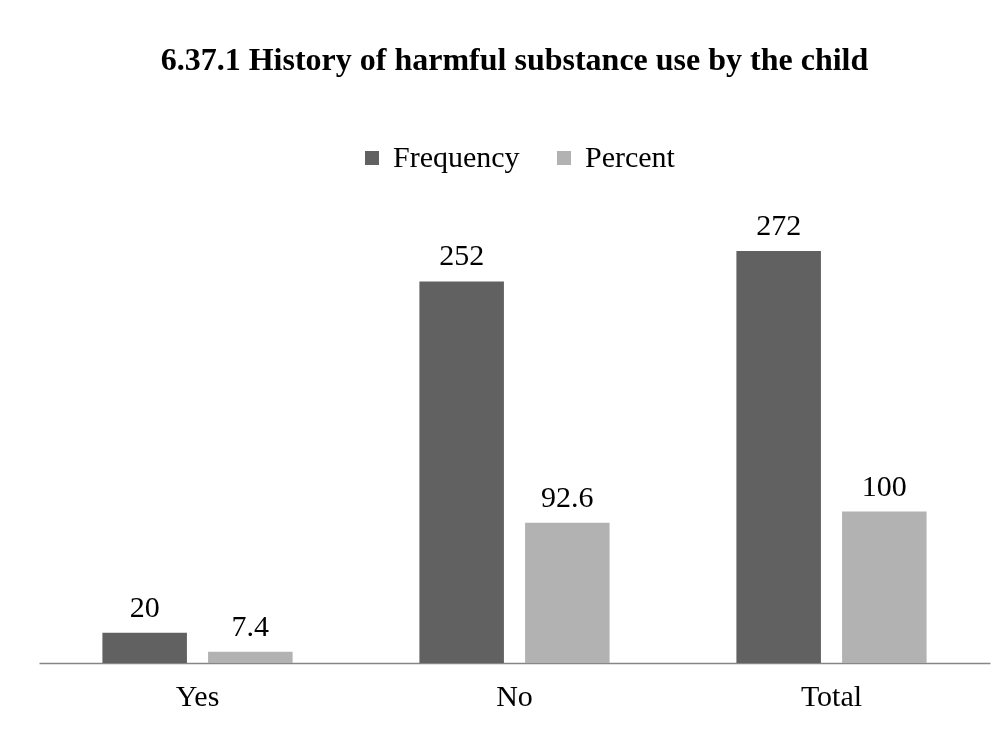 Image resolution: width=1008 pixels, height=731 pixels. What do you see at coordinates (779, 225) in the screenshot?
I see `data-label: 272` at bounding box center [779, 225].